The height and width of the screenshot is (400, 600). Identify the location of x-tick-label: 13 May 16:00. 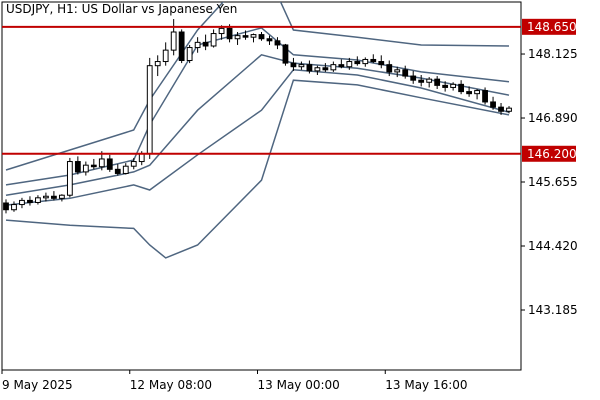
(426, 385).